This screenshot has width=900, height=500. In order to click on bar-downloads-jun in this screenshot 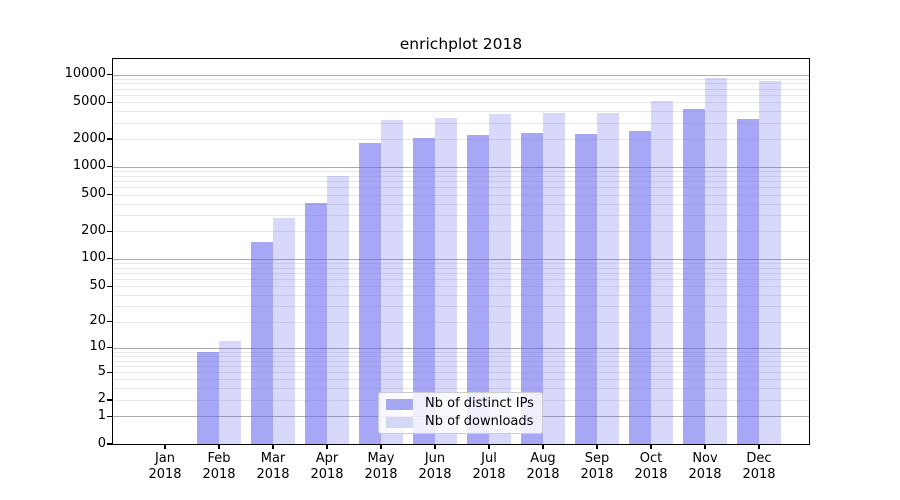, I will do `click(446, 280)`.